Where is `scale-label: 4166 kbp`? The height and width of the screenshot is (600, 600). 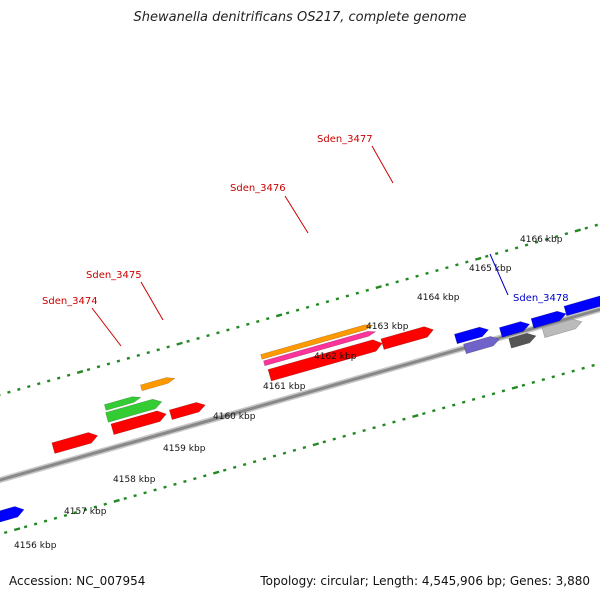 scale-label: 4166 kbp is located at coordinates (541, 240).